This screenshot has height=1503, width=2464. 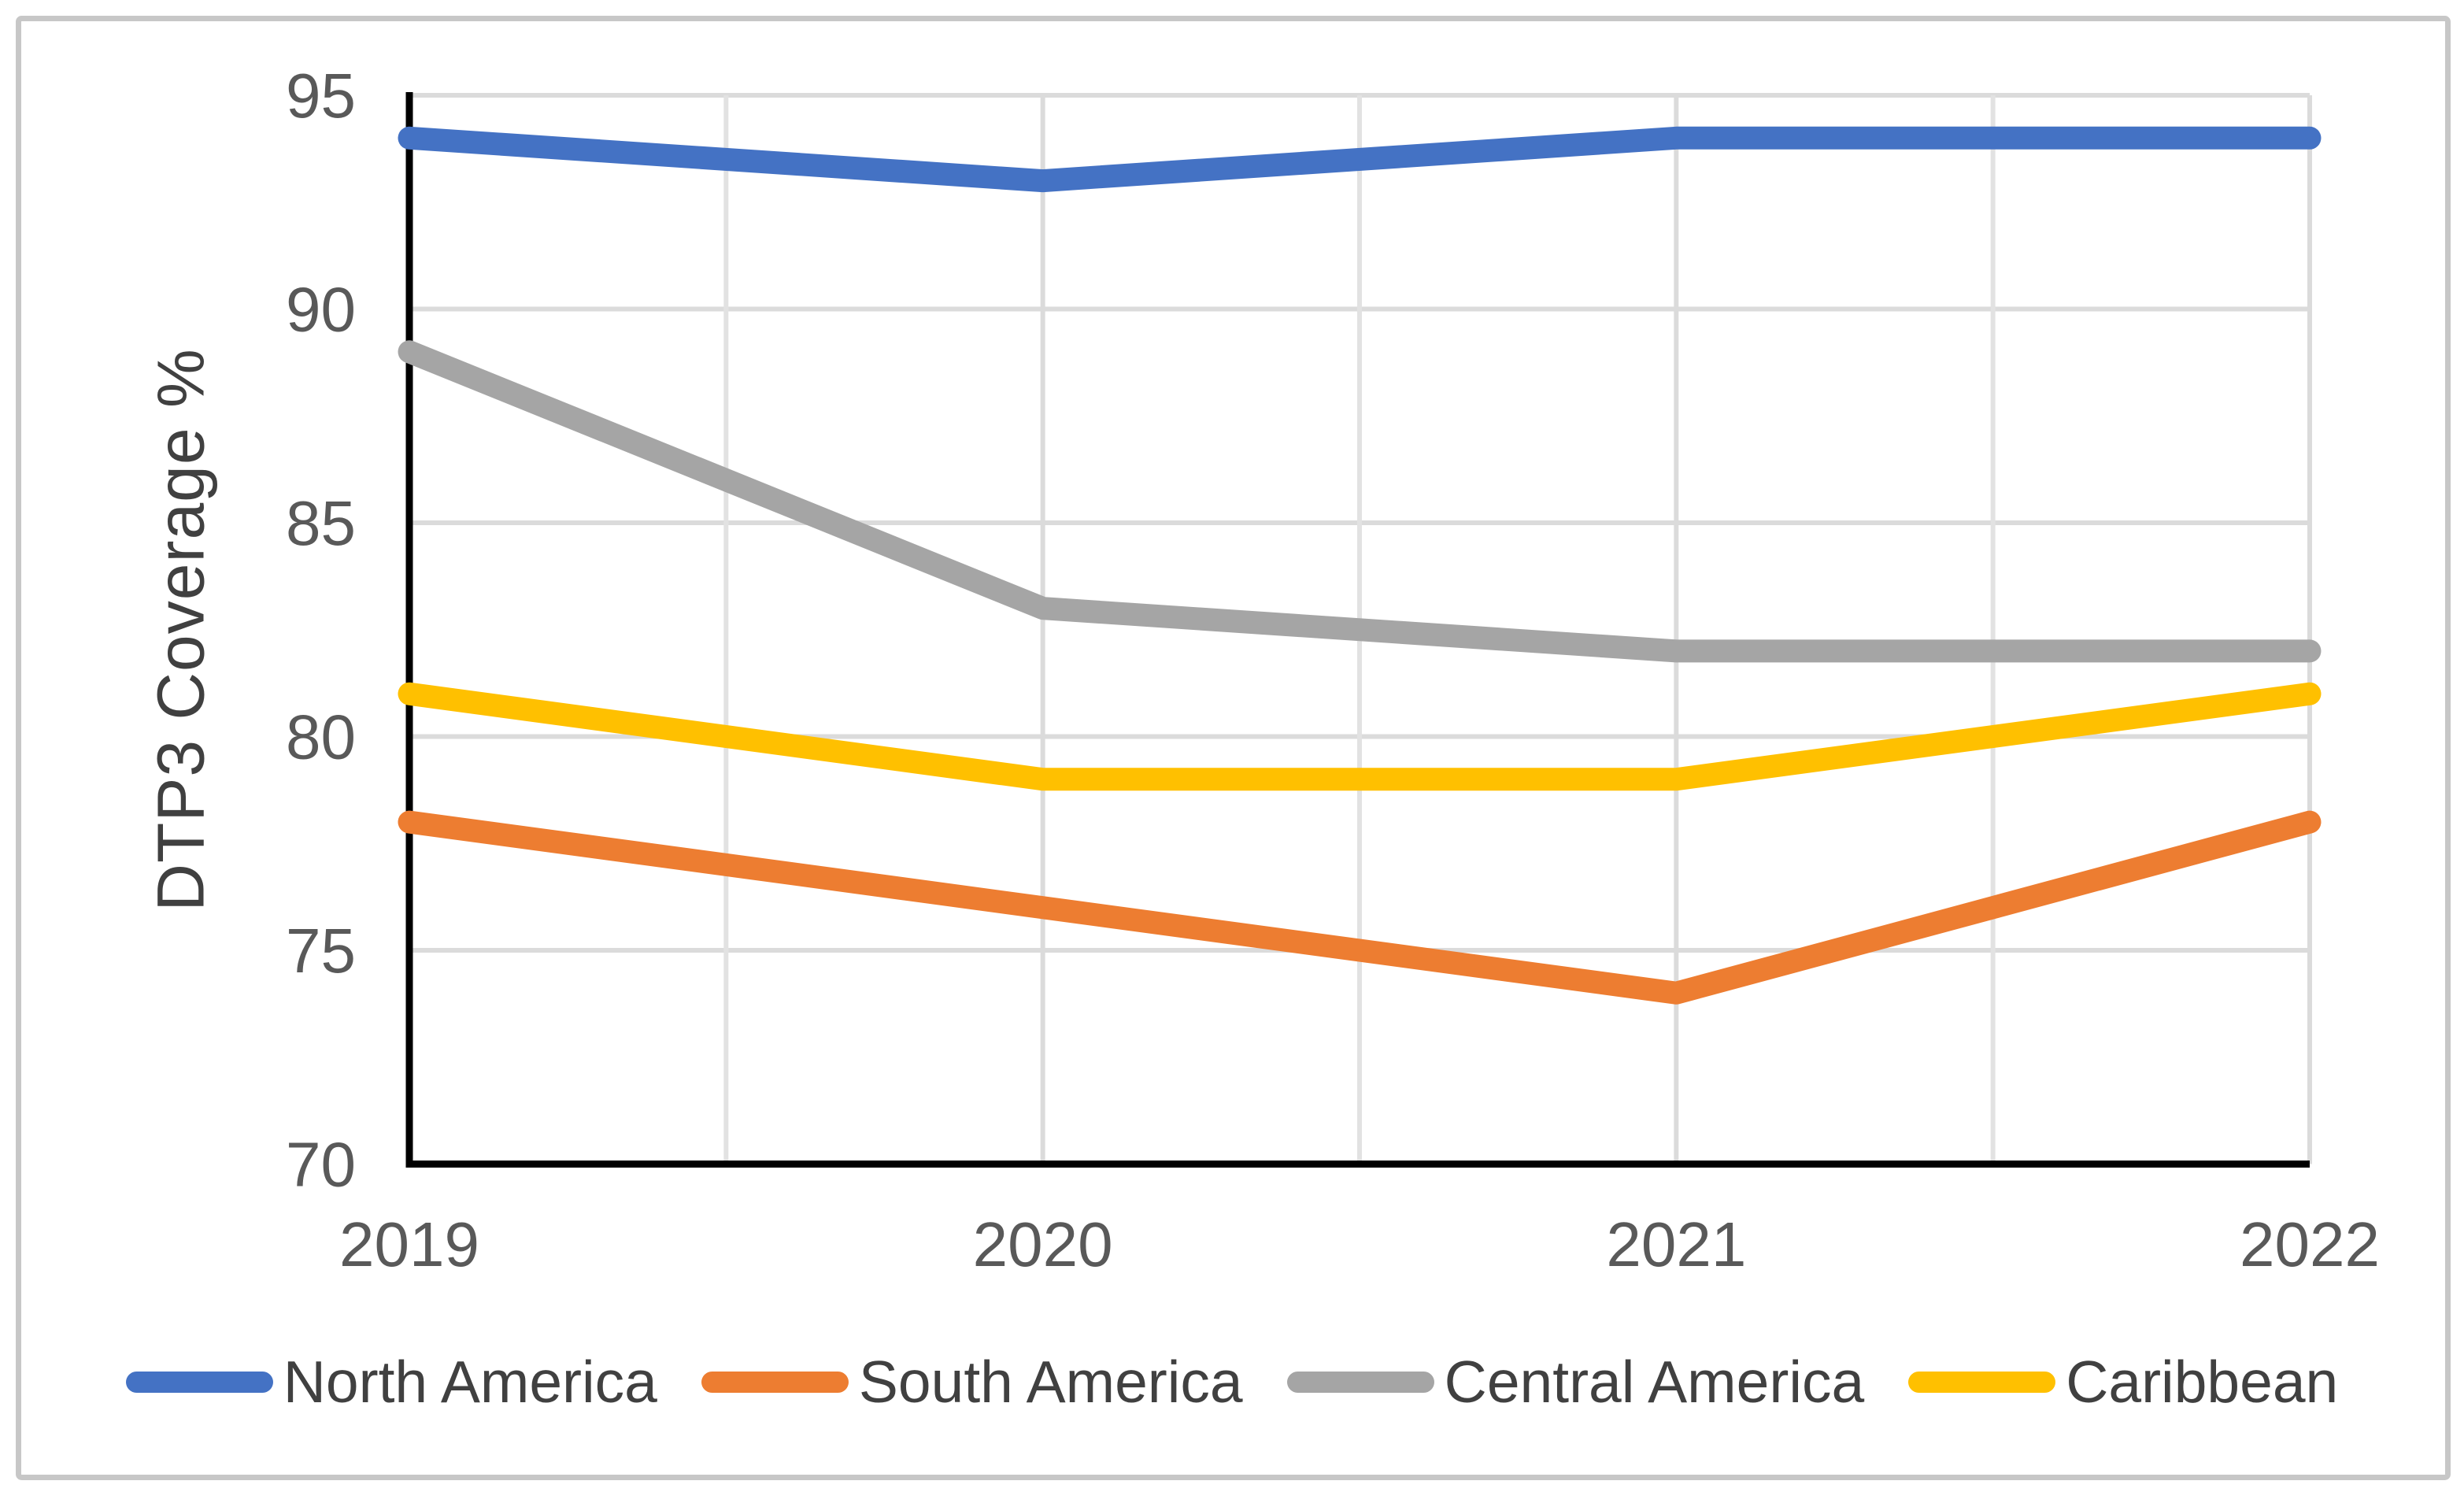 I want to click on legend-item-south-america: South America, so click(x=972, y=1382).